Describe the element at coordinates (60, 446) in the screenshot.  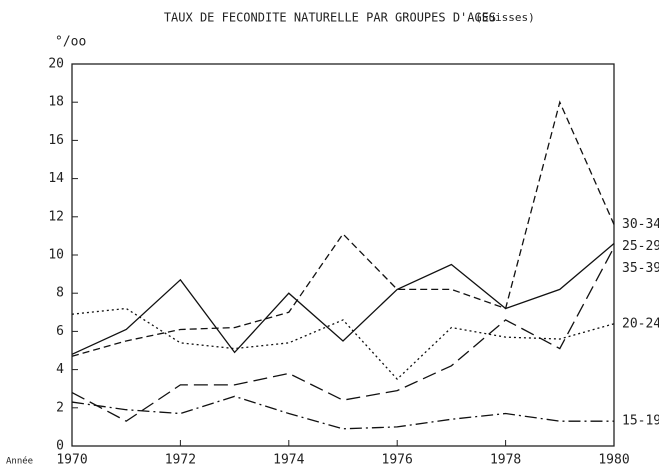
I see `y-tick-label: 0` at that location.